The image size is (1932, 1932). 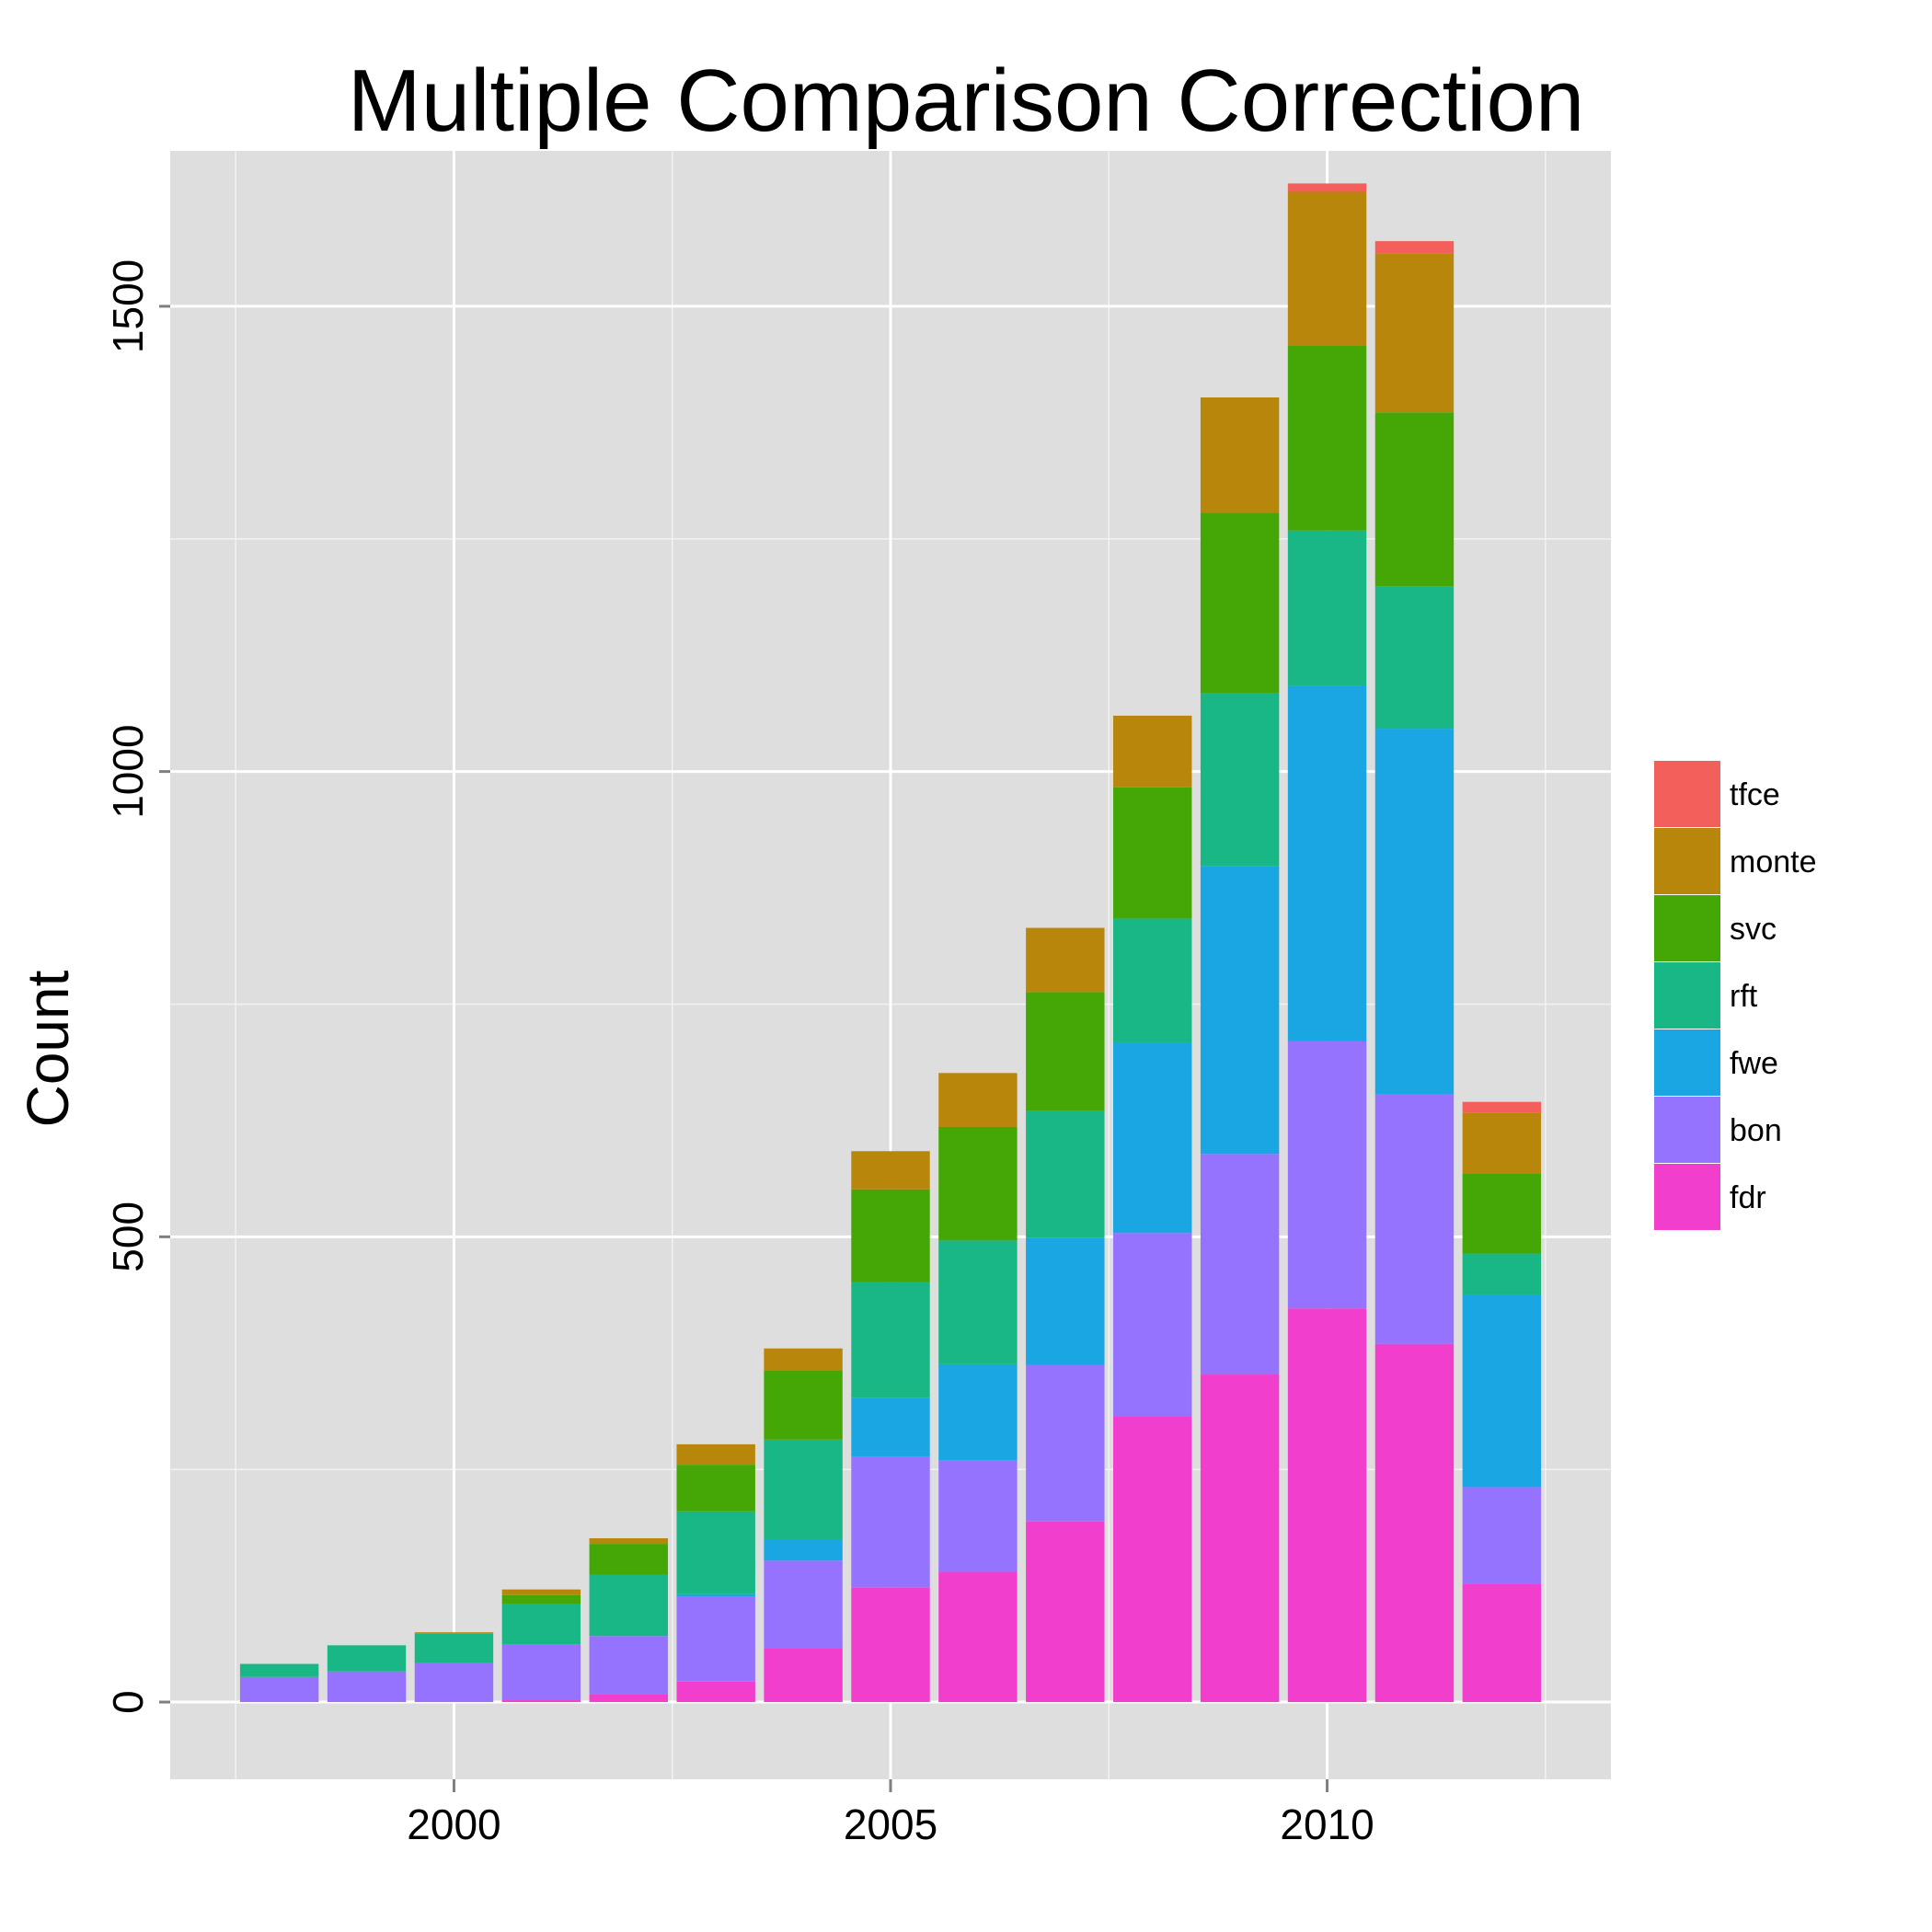 What do you see at coordinates (890, 1170) in the screenshot?
I see `bar-monte-2005` at bounding box center [890, 1170].